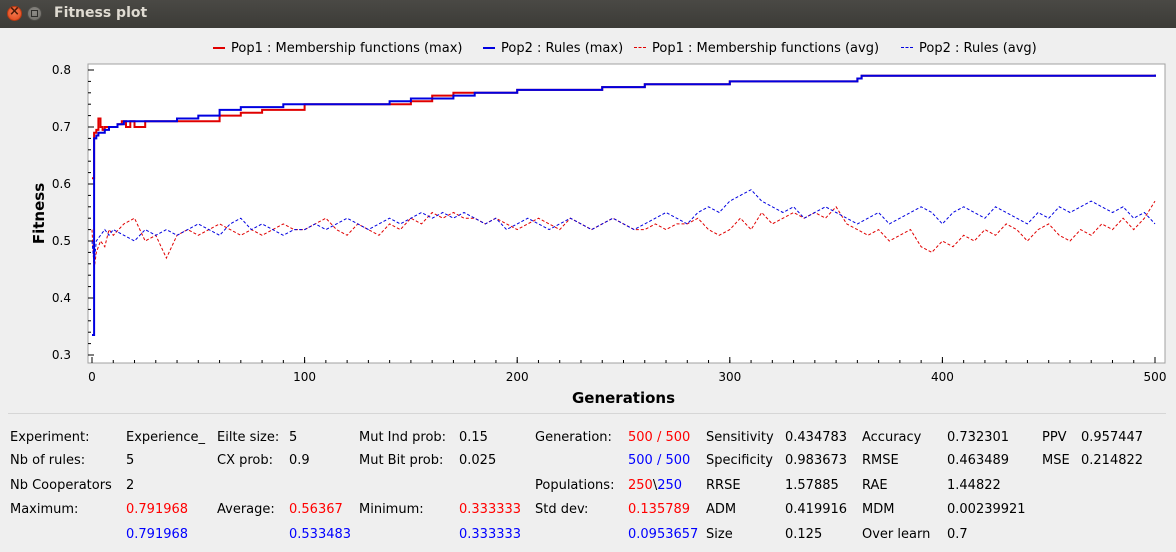 The image size is (1176, 552). I want to click on over-learn-value: 0.7, so click(957, 534).